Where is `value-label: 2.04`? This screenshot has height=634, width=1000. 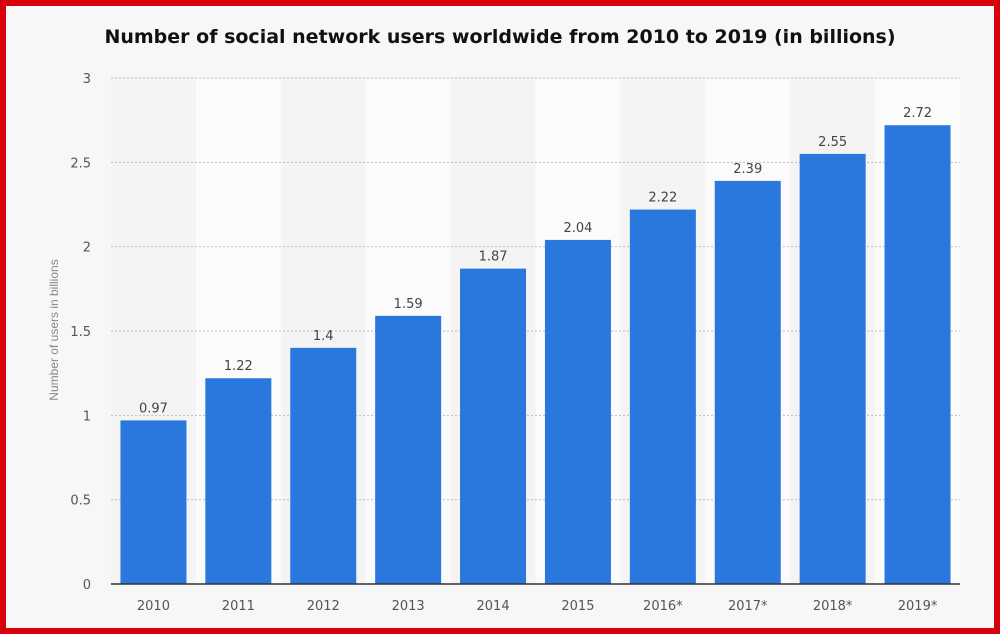 value-label: 2.04 is located at coordinates (577, 228).